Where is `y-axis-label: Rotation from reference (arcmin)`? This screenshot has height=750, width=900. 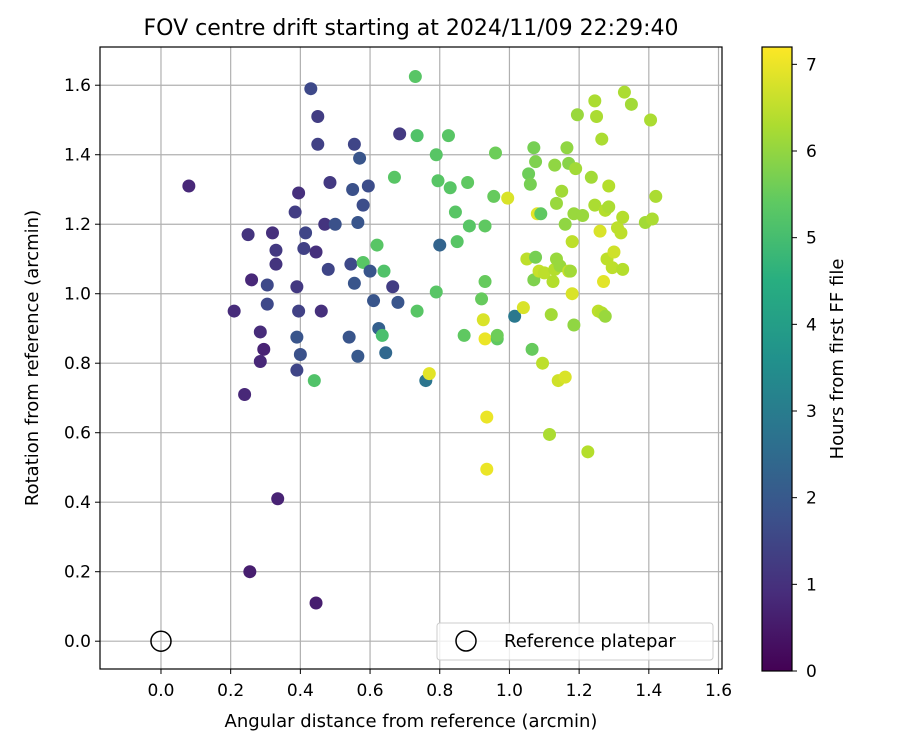 y-axis-label: Rotation from reference (arcmin) is located at coordinates (32, 358).